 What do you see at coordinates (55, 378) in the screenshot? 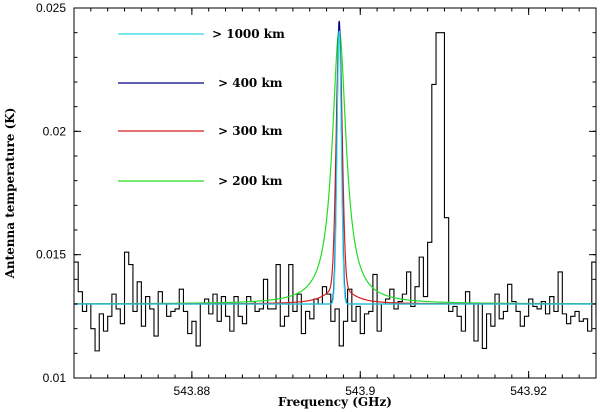
I see `y-tick-label: 0.01` at bounding box center [55, 378].